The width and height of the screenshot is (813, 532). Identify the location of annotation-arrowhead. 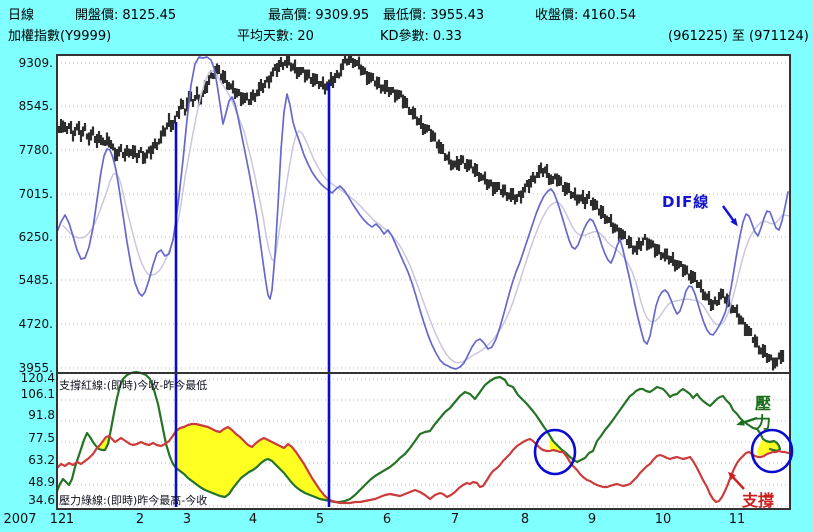
(734, 222).